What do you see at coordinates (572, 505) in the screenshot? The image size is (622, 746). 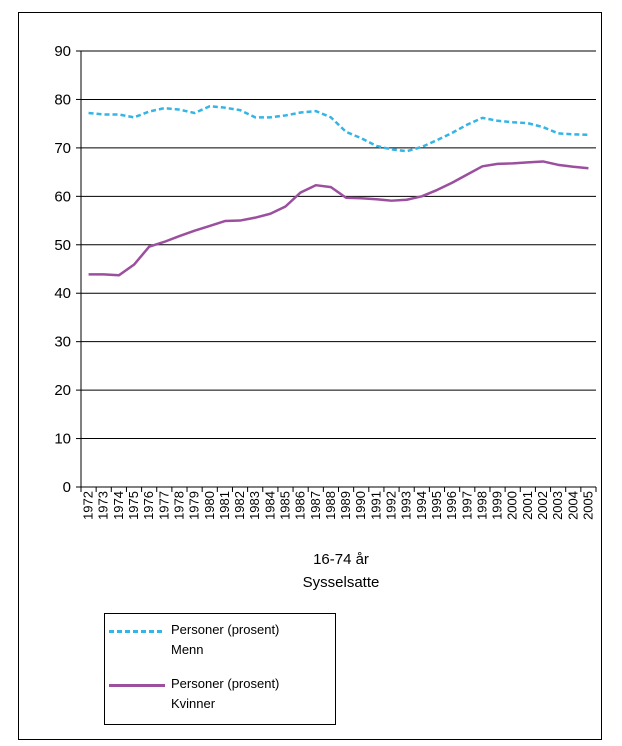 I see `x-tick-label-2004: 2004` at bounding box center [572, 505].